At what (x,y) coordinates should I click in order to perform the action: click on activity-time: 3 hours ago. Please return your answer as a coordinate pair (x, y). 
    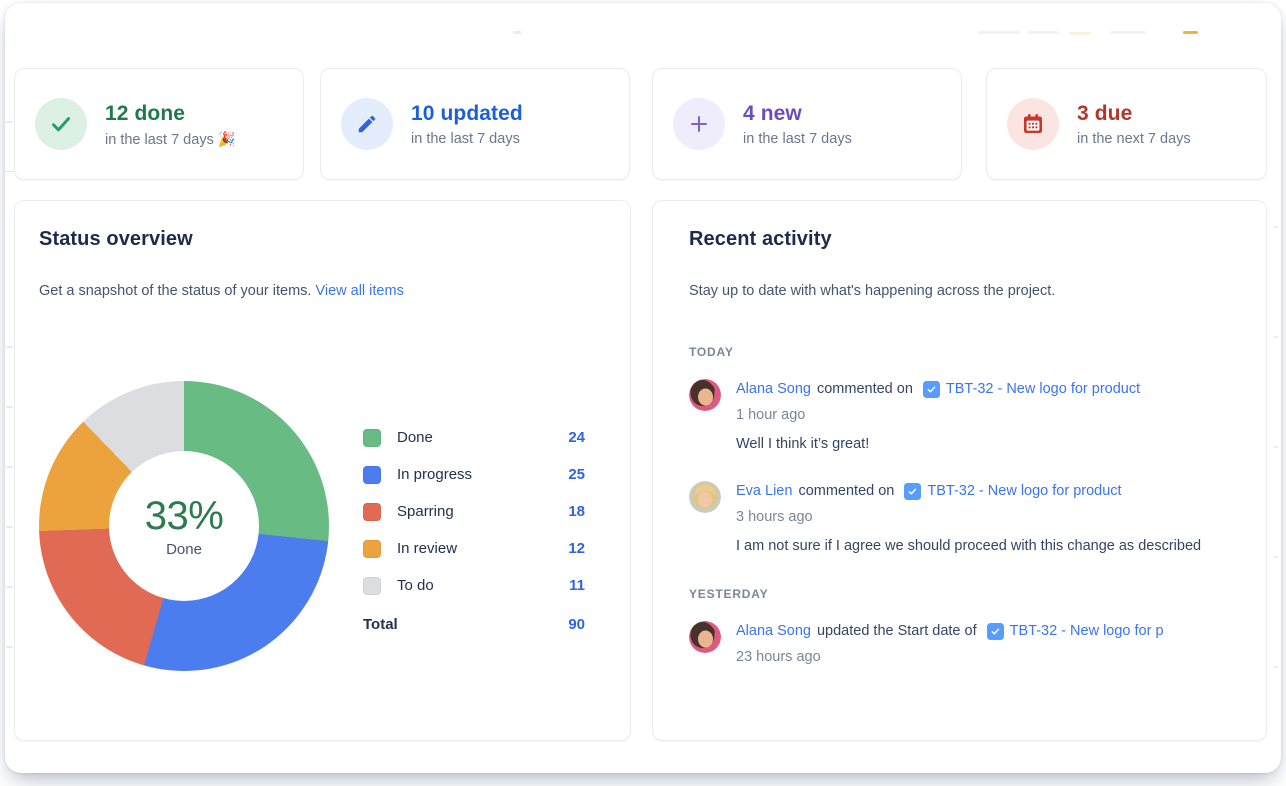
    Looking at the image, I should click on (774, 517).